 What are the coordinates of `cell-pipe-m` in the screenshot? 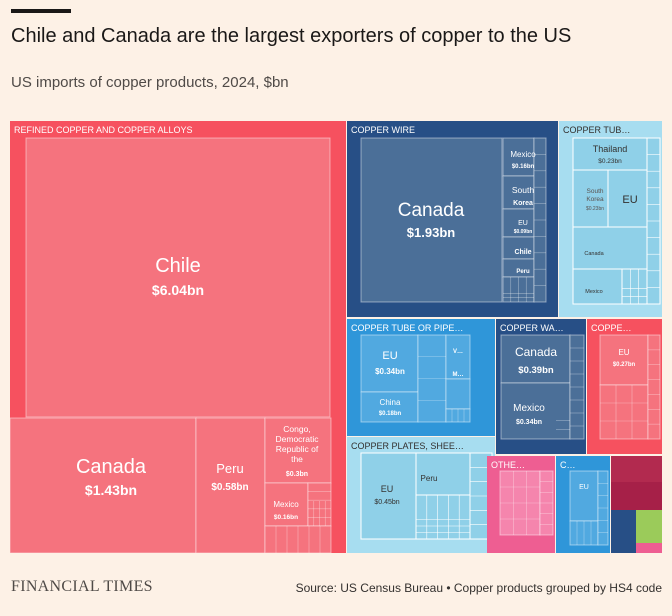 It's located at (458, 394).